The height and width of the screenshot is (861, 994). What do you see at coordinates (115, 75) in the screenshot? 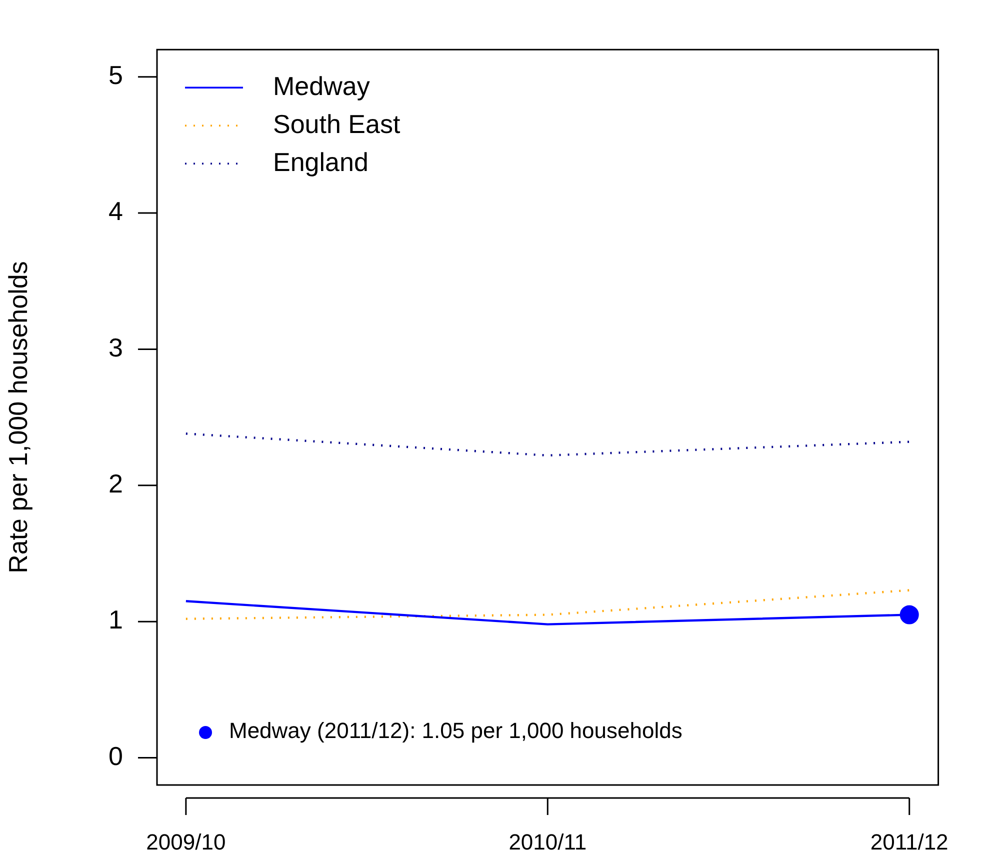
I see `y-tick-label: 5` at bounding box center [115, 75].